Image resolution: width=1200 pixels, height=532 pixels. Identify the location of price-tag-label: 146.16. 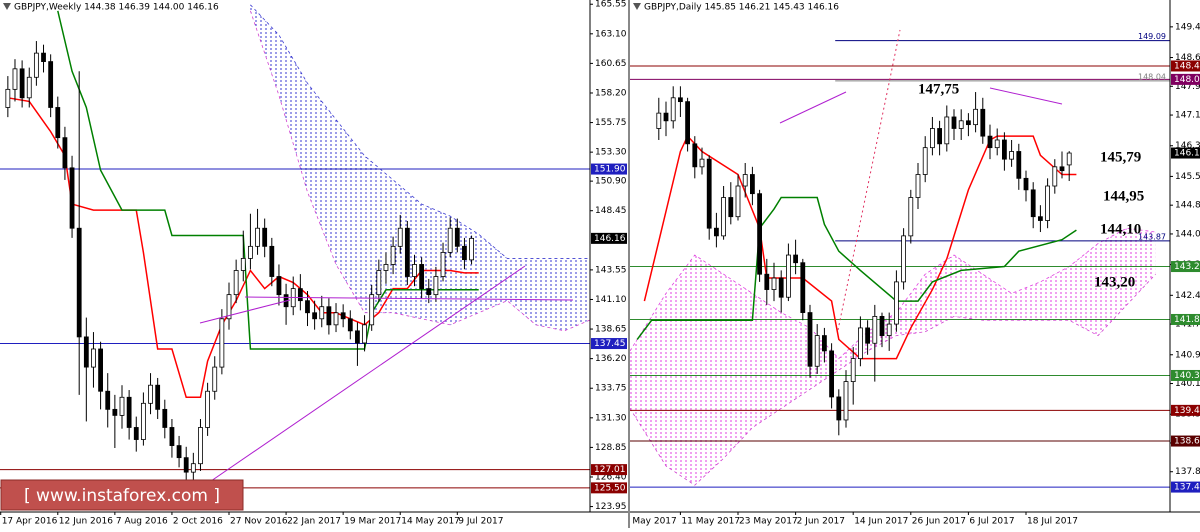
(610, 239).